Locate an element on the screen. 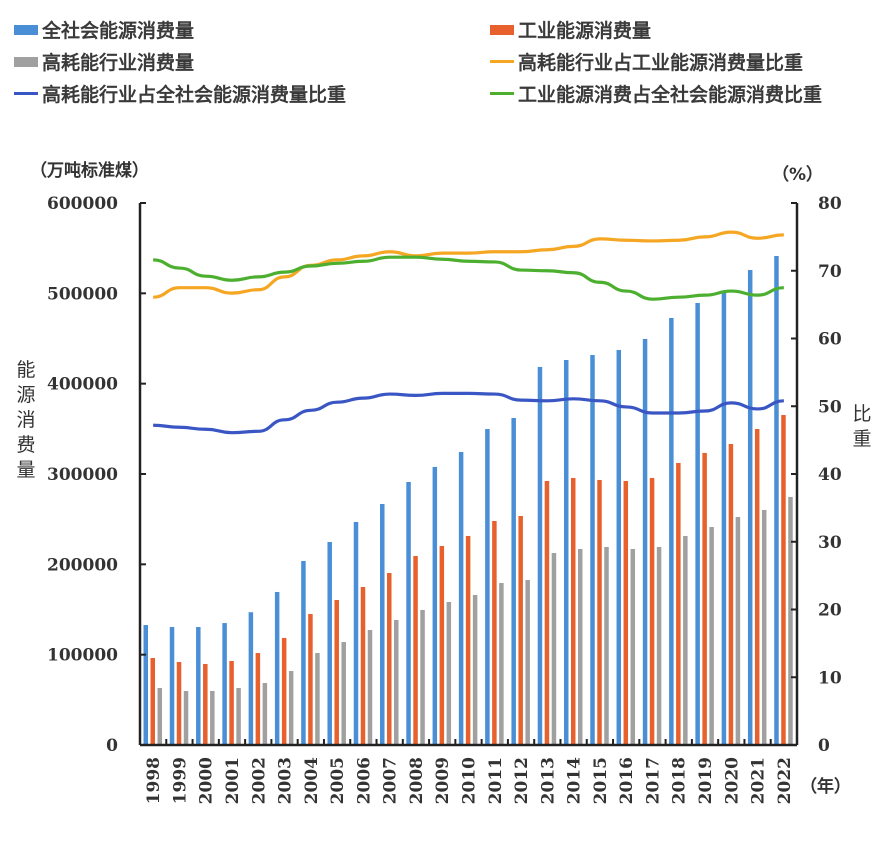 The height and width of the screenshot is (850, 880). bar-high-energy-2017 is located at coordinates (659, 645).